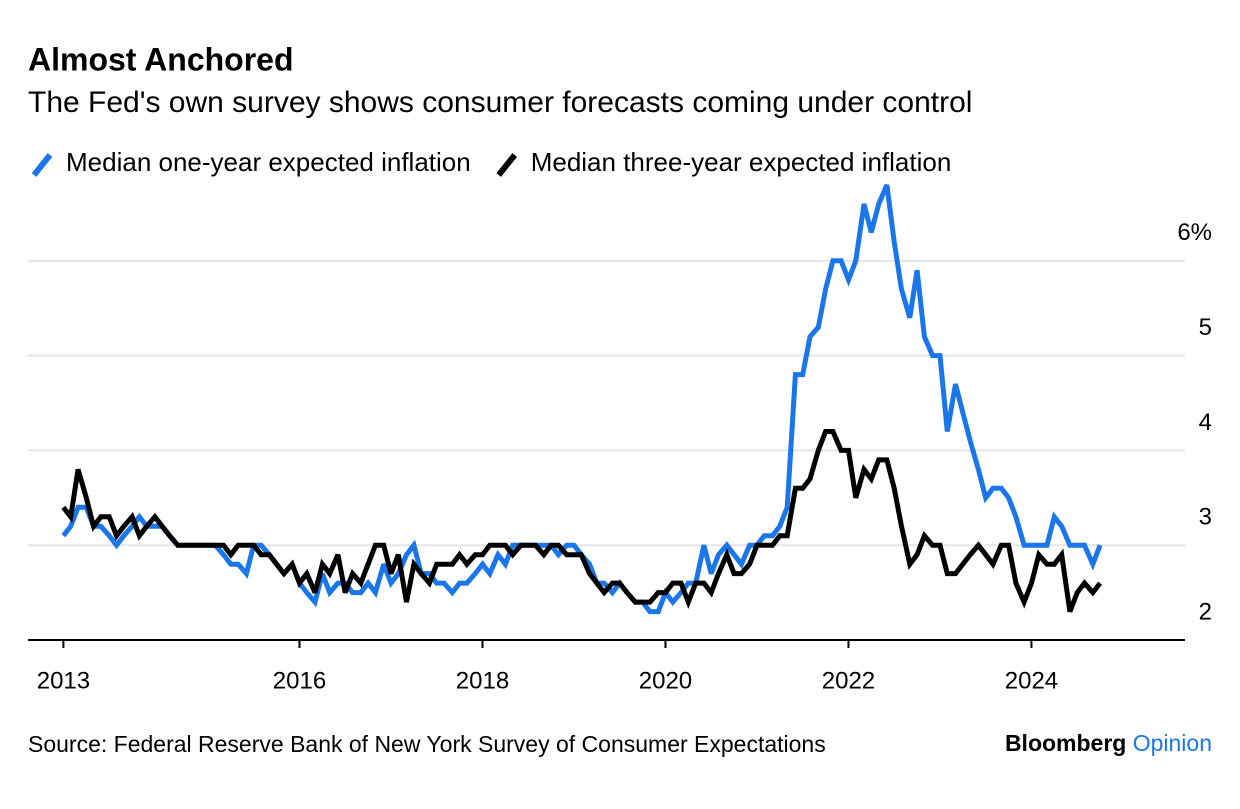 The height and width of the screenshot is (809, 1240). What do you see at coordinates (848, 680) in the screenshot?
I see `x-tick-label: 2022` at bounding box center [848, 680].